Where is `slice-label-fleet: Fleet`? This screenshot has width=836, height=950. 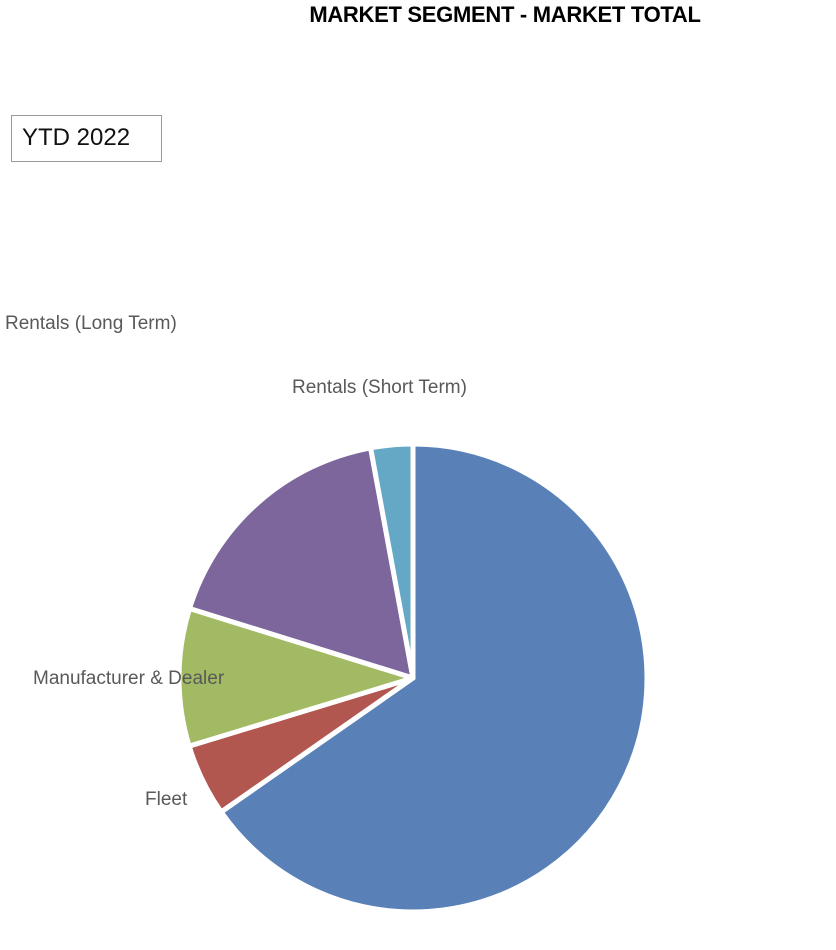 slice-label-fleet: Fleet is located at coordinates (166, 799).